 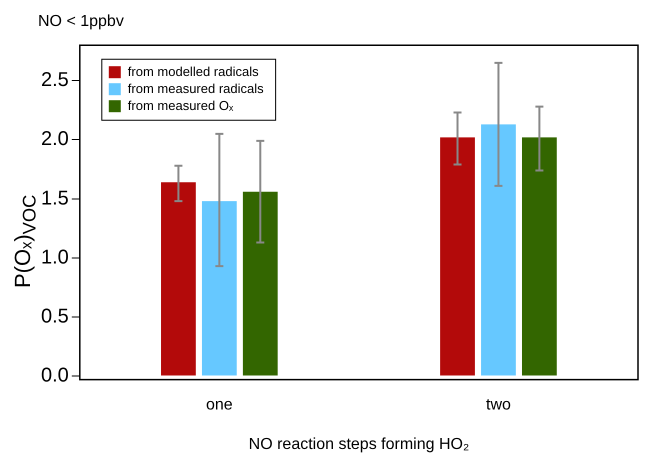 What do you see at coordinates (194, 71) in the screenshot?
I see `legend-label: from modelled radicals` at bounding box center [194, 71].